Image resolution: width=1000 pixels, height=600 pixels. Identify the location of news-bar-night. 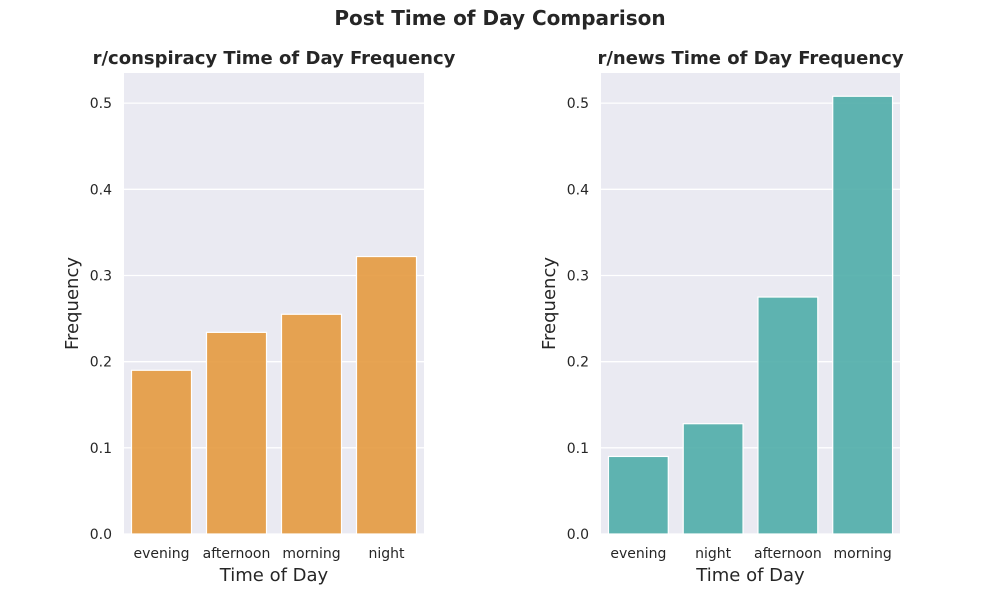
(713, 479).